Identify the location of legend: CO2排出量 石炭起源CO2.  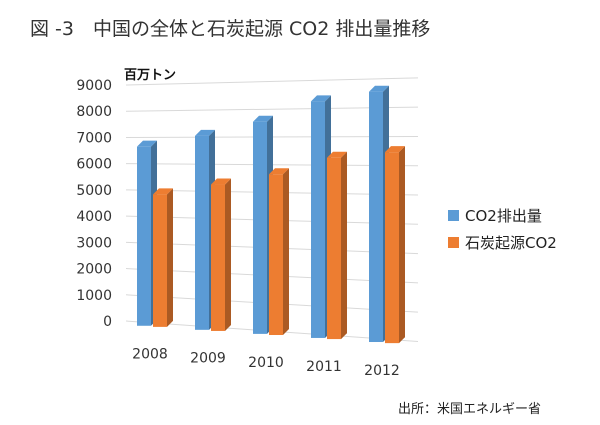
(502, 229).